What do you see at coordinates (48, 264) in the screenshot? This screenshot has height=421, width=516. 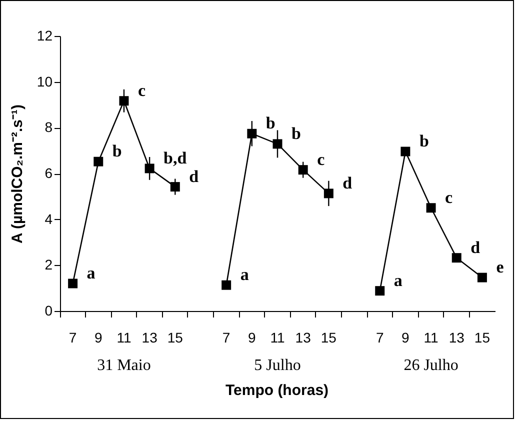 I see `y-tick-label: 2` at bounding box center [48, 264].